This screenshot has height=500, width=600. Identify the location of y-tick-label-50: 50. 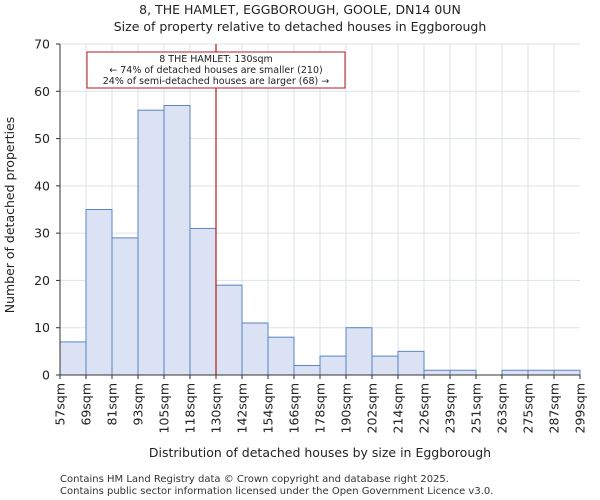
(42, 138).